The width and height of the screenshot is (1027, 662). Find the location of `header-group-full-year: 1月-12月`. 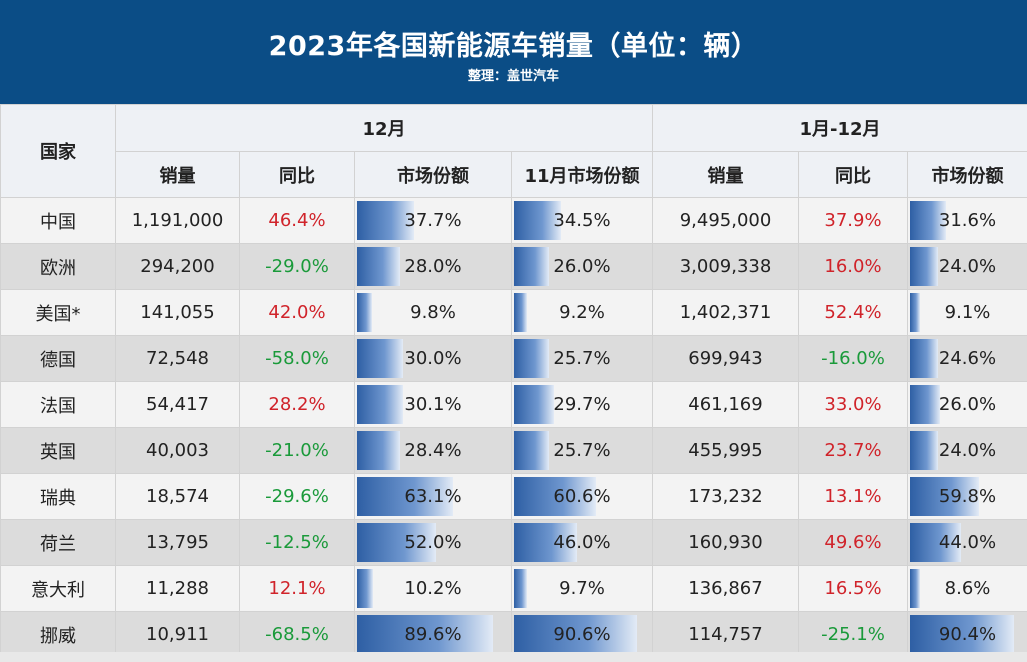

header-group-full-year: 1月-12月 is located at coordinates (839, 128).